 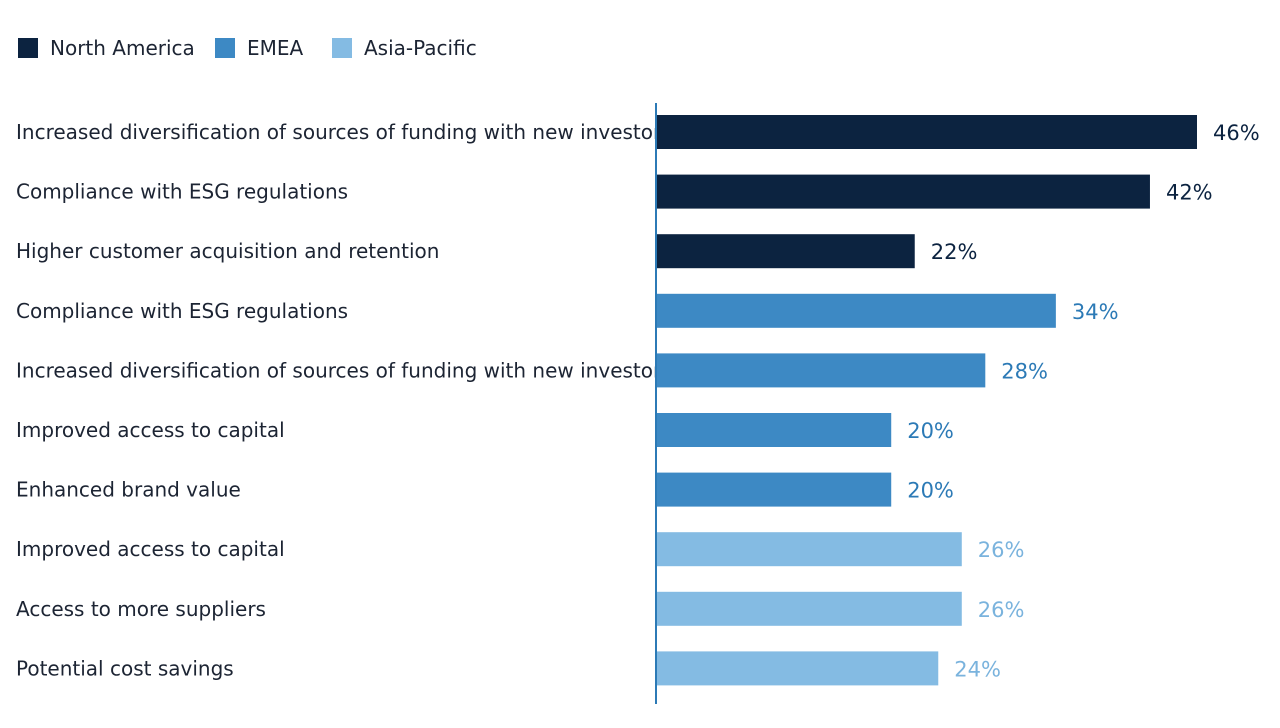 What do you see at coordinates (122, 48) in the screenshot?
I see `legend-label: North America` at bounding box center [122, 48].